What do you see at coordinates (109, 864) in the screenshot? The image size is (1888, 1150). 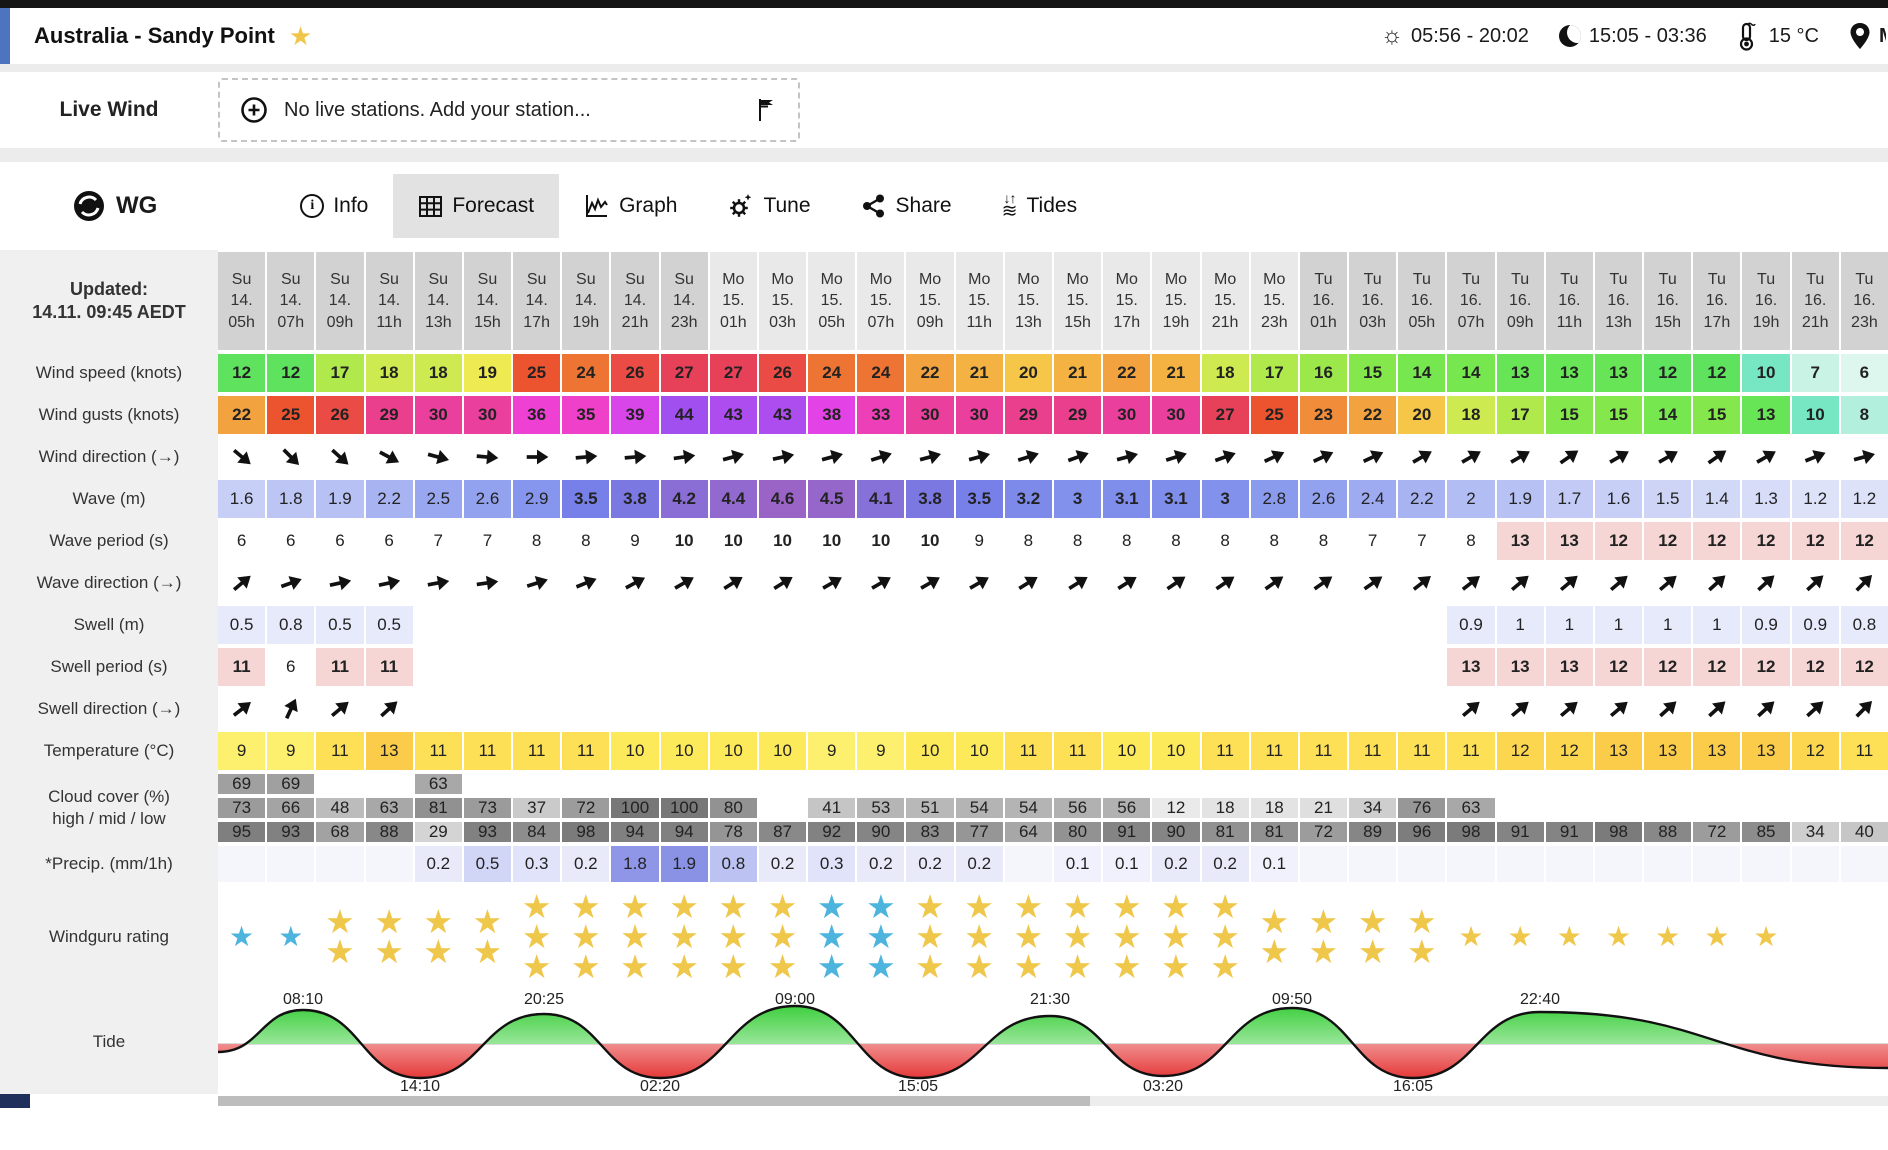 I see `row-label: *Precip. (mm/1h)` at bounding box center [109, 864].